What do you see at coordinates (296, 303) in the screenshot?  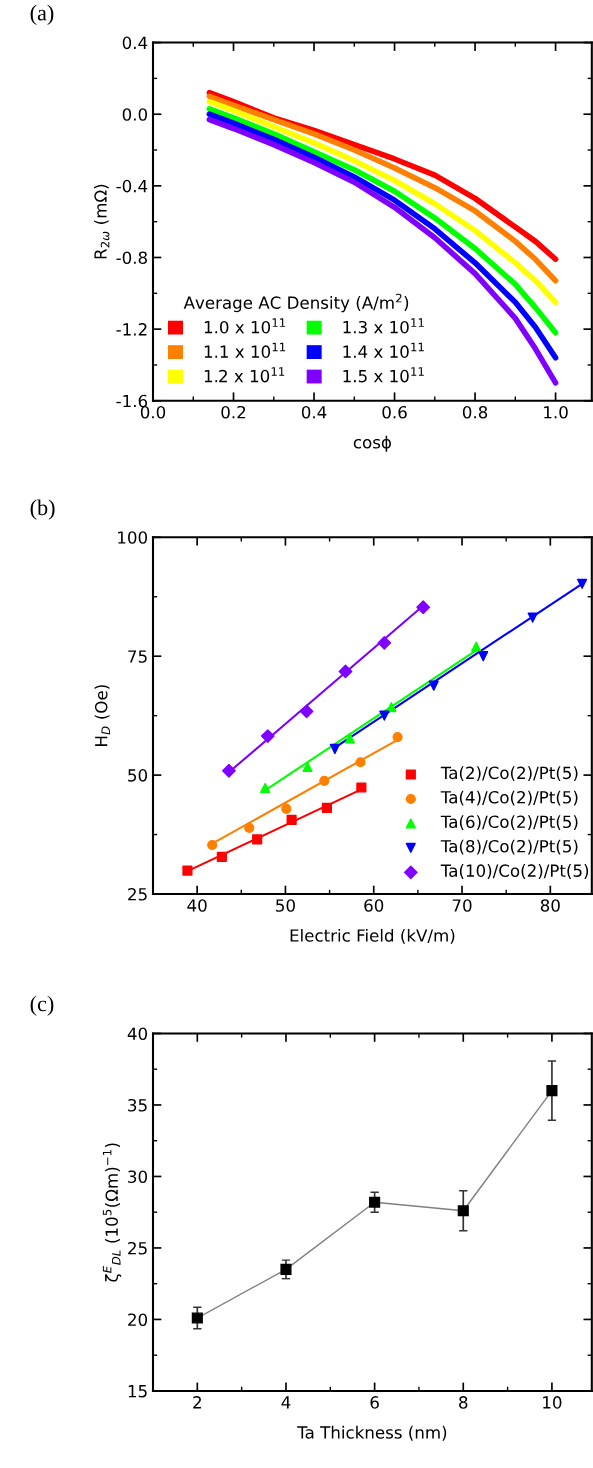 I see `legend-title: Average AC Density (A/m$^{2}$)` at bounding box center [296, 303].